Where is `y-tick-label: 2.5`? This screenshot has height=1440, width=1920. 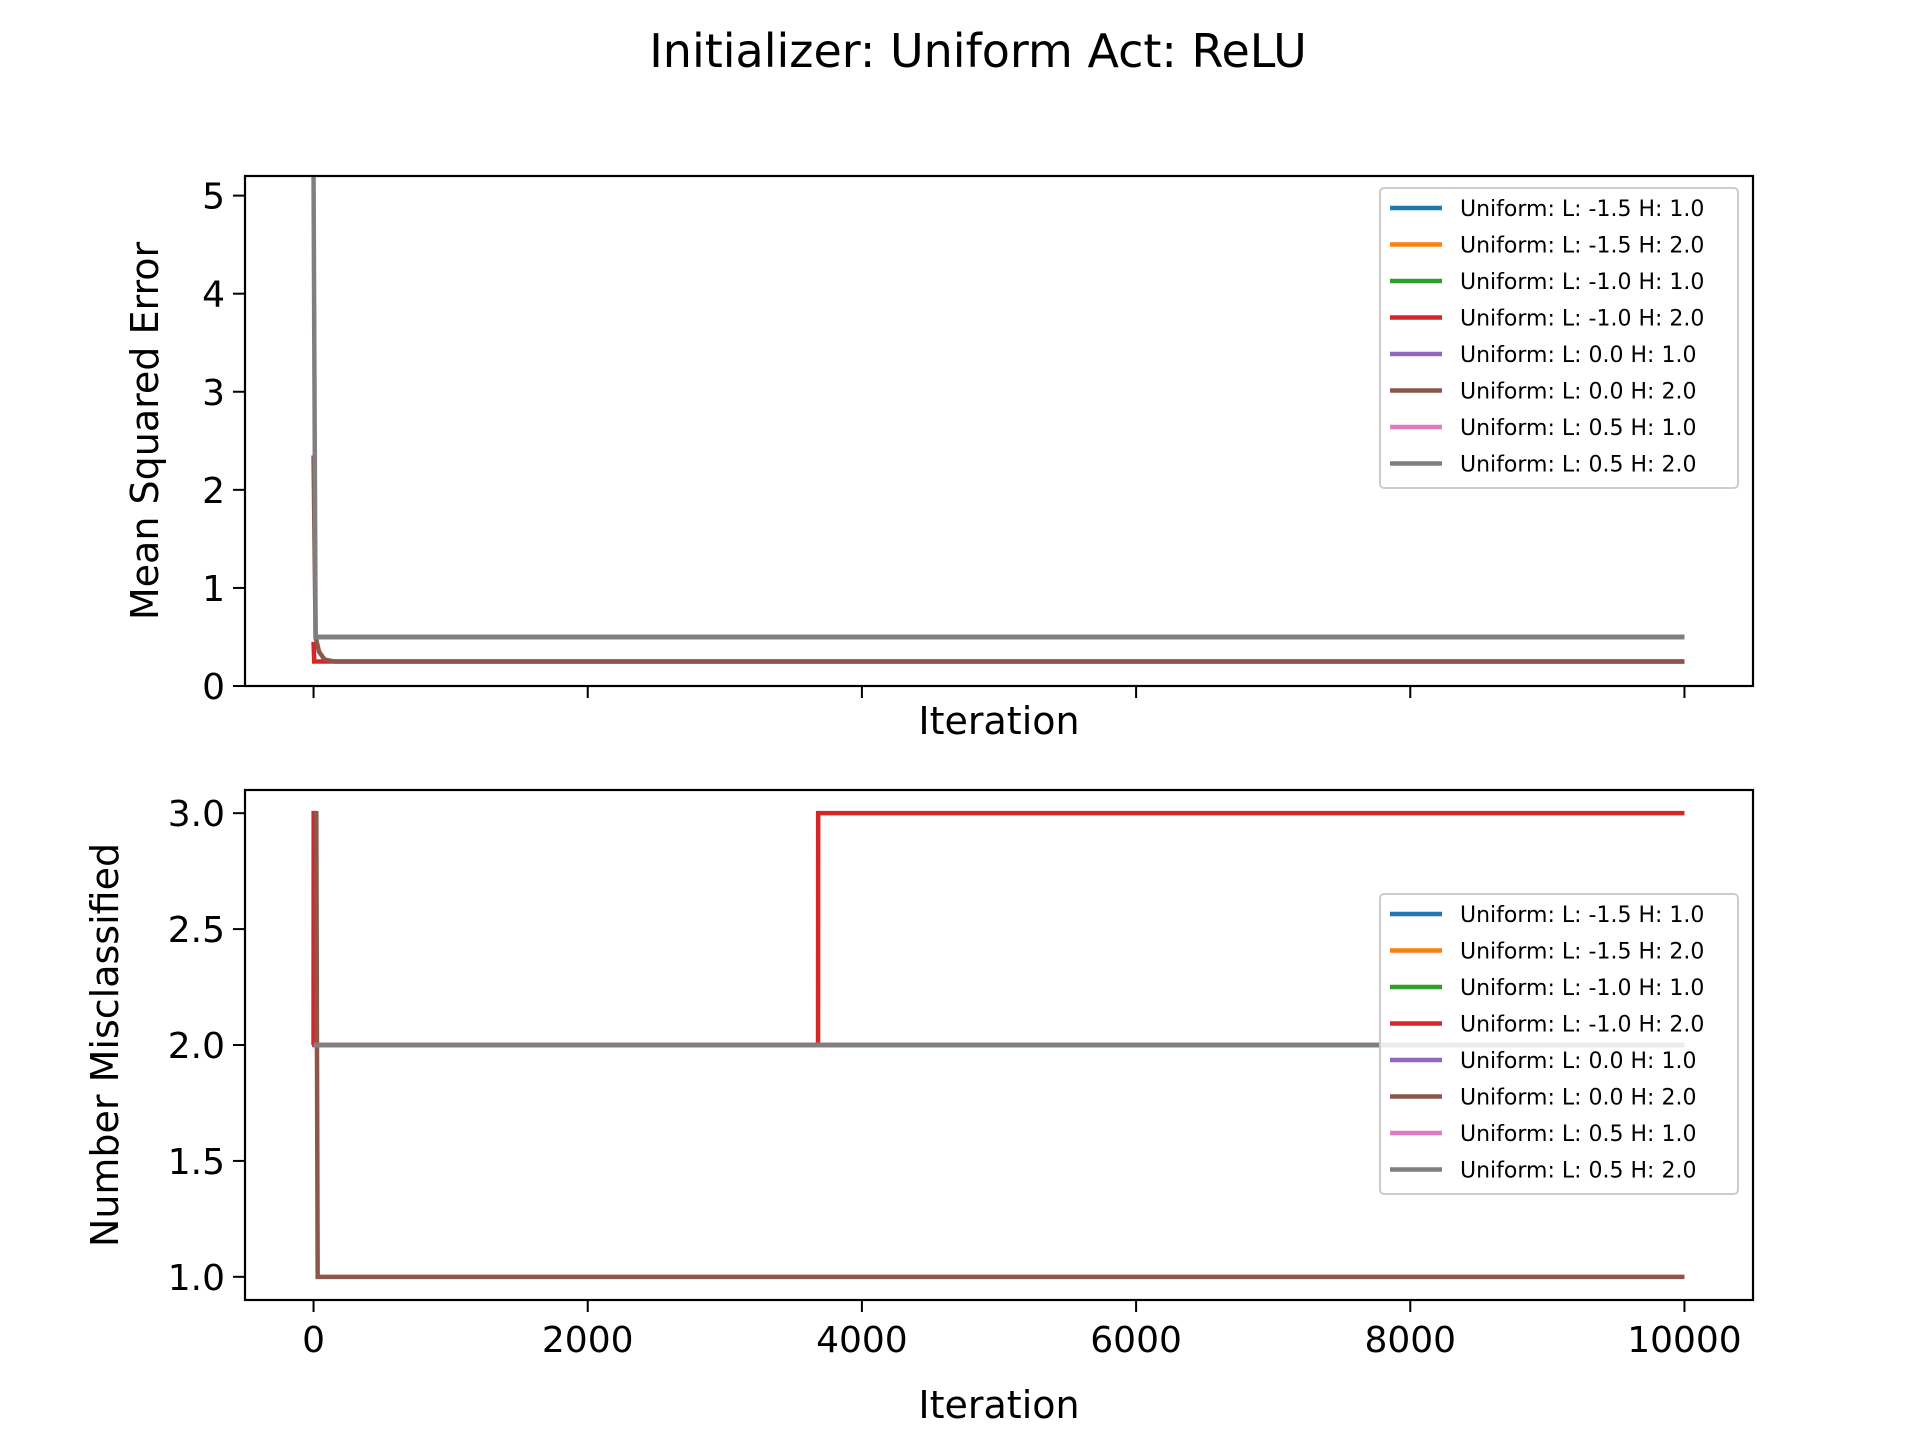 y-tick-label: 2.5 is located at coordinates (196, 930).